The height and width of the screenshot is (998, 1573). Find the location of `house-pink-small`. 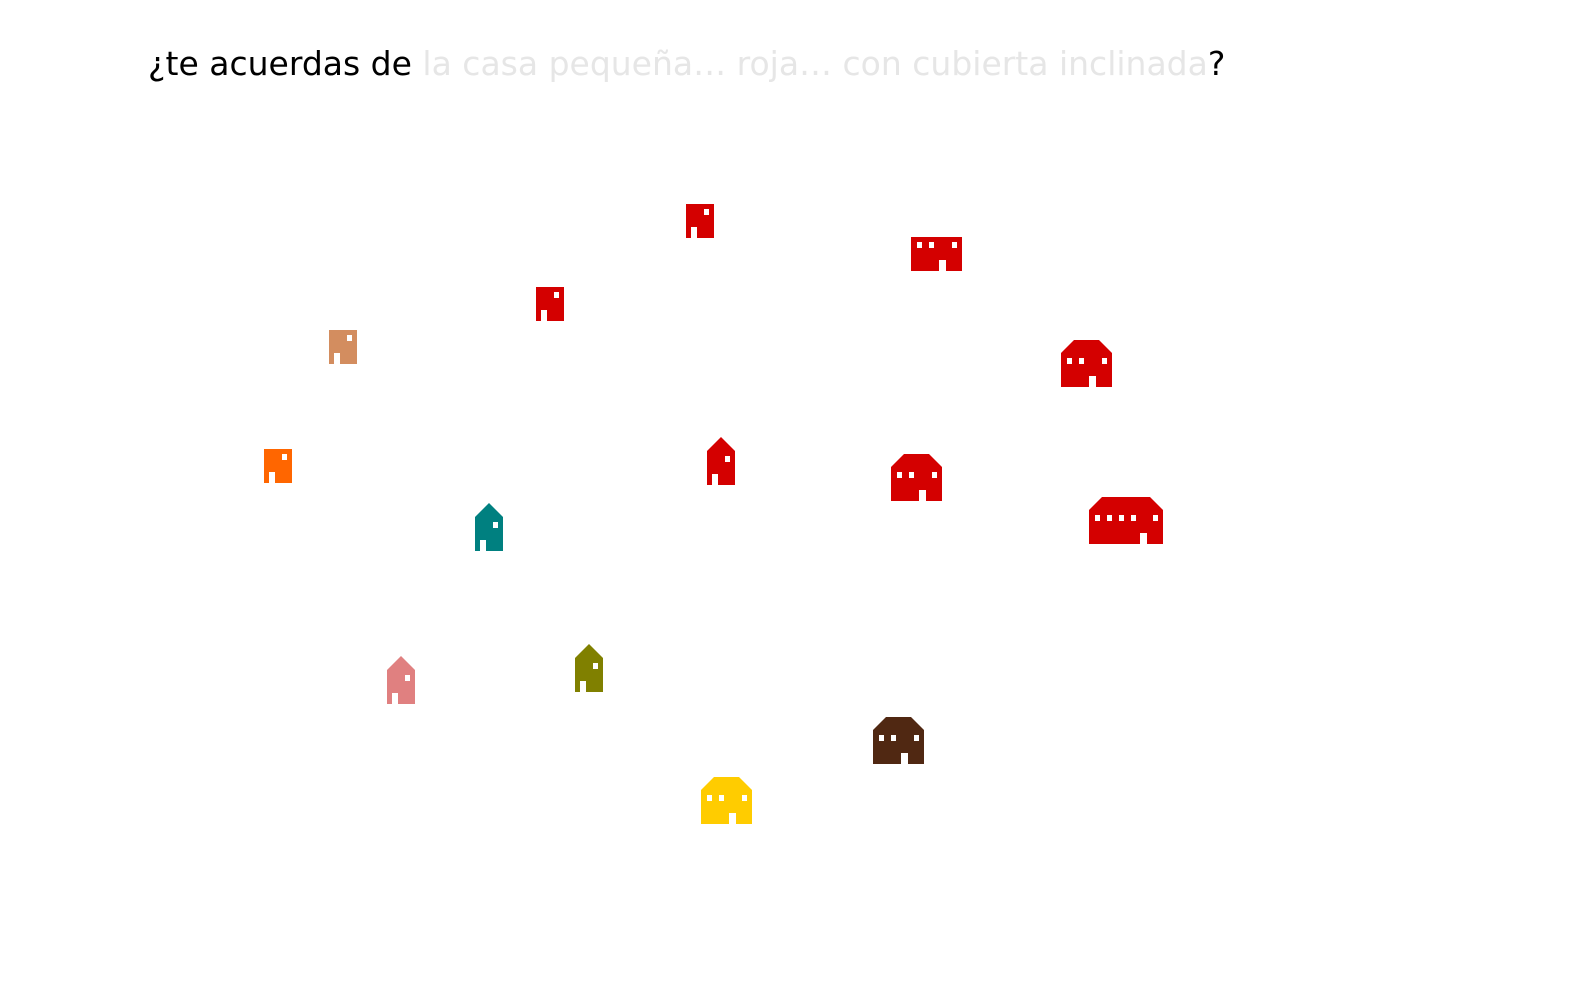

house-pink-small is located at coordinates (401, 680).